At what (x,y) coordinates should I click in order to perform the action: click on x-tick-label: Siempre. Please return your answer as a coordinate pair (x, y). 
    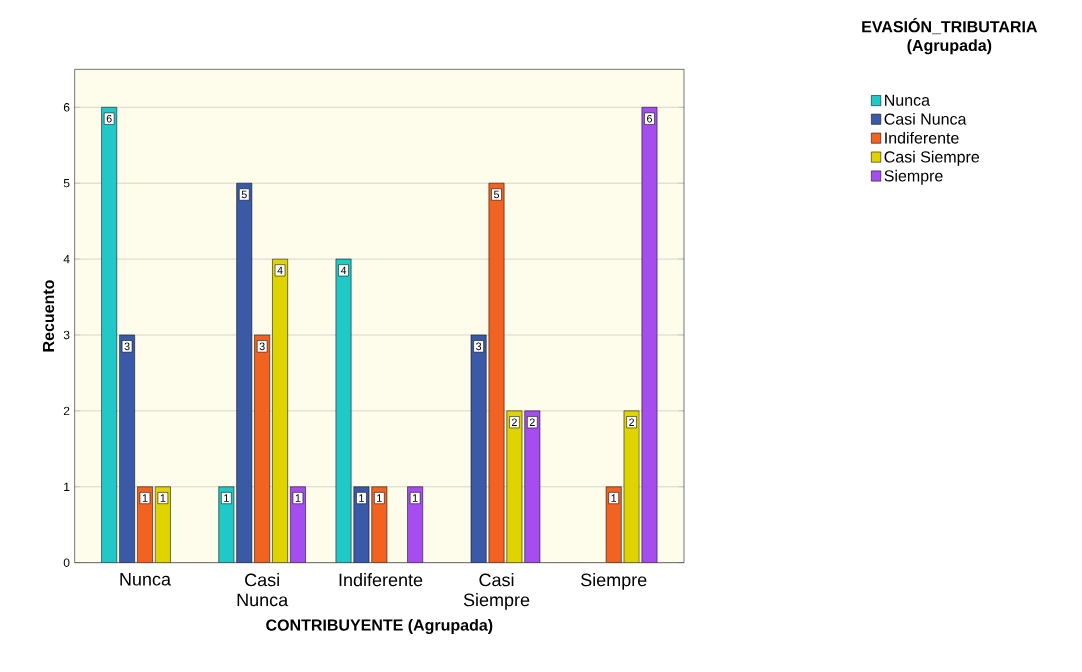
    Looking at the image, I should click on (614, 581).